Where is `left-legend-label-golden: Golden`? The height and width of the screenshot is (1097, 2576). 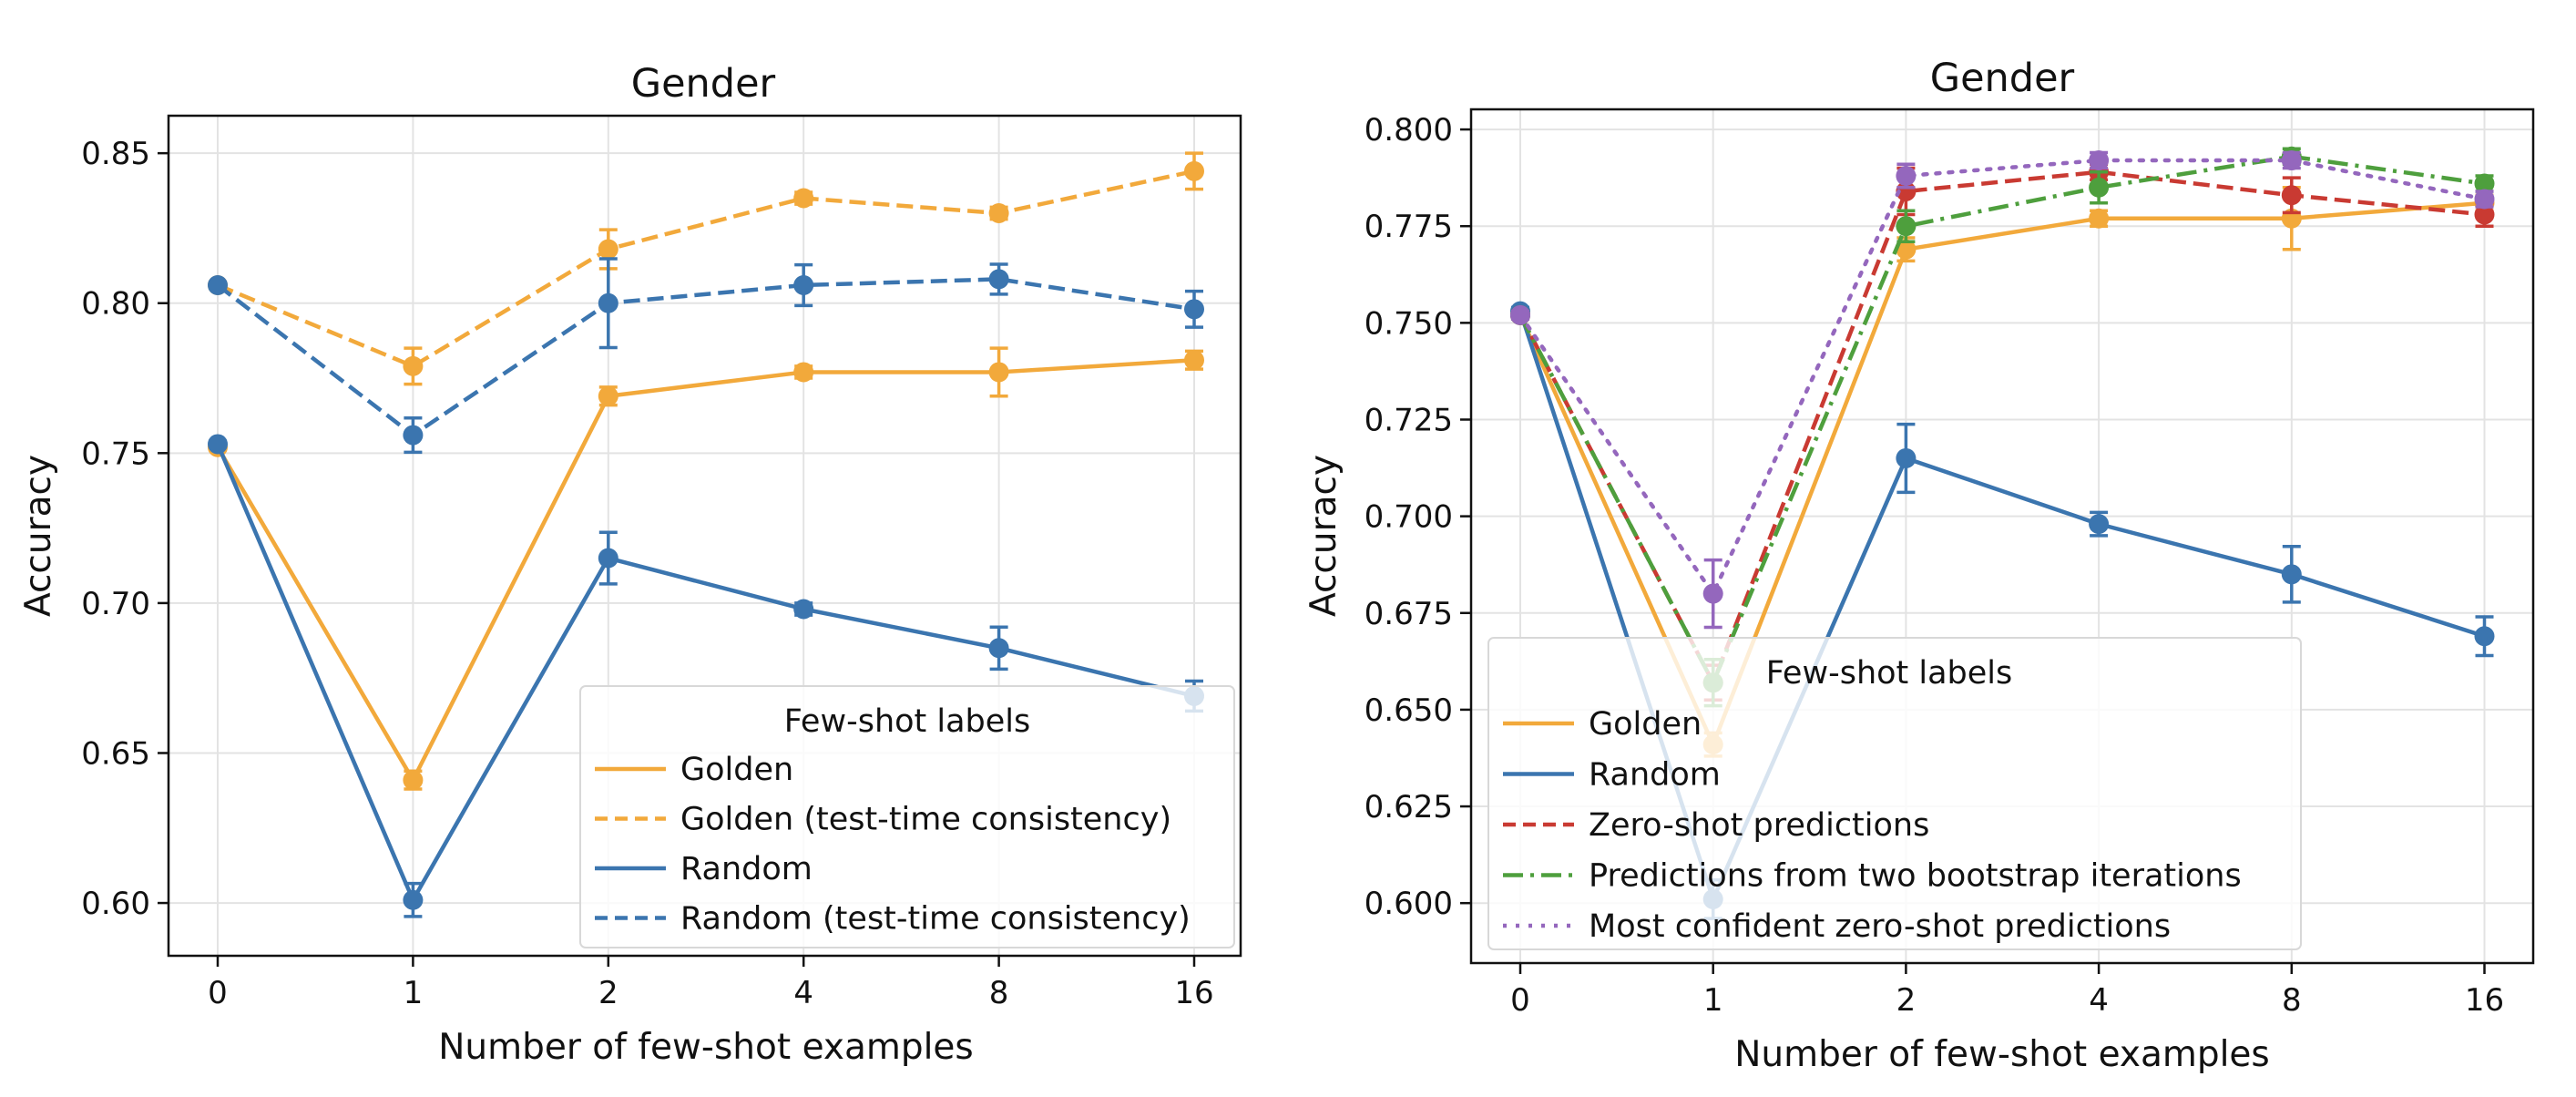
left-legend-label-golden: Golden is located at coordinates (736, 770).